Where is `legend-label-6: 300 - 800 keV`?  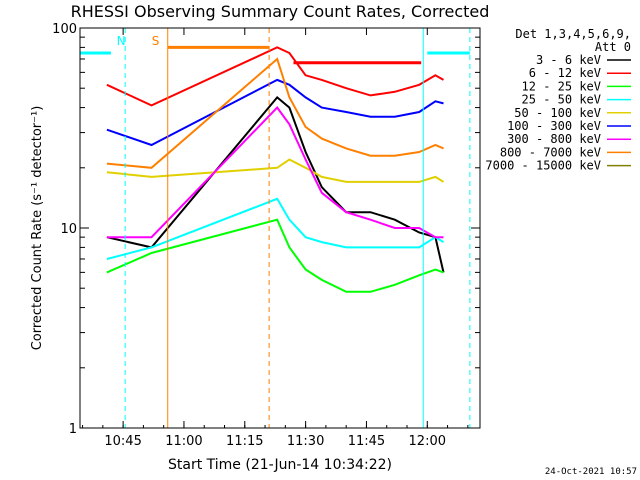
legend-label-6: 300 - 800 keV is located at coordinates (554, 139).